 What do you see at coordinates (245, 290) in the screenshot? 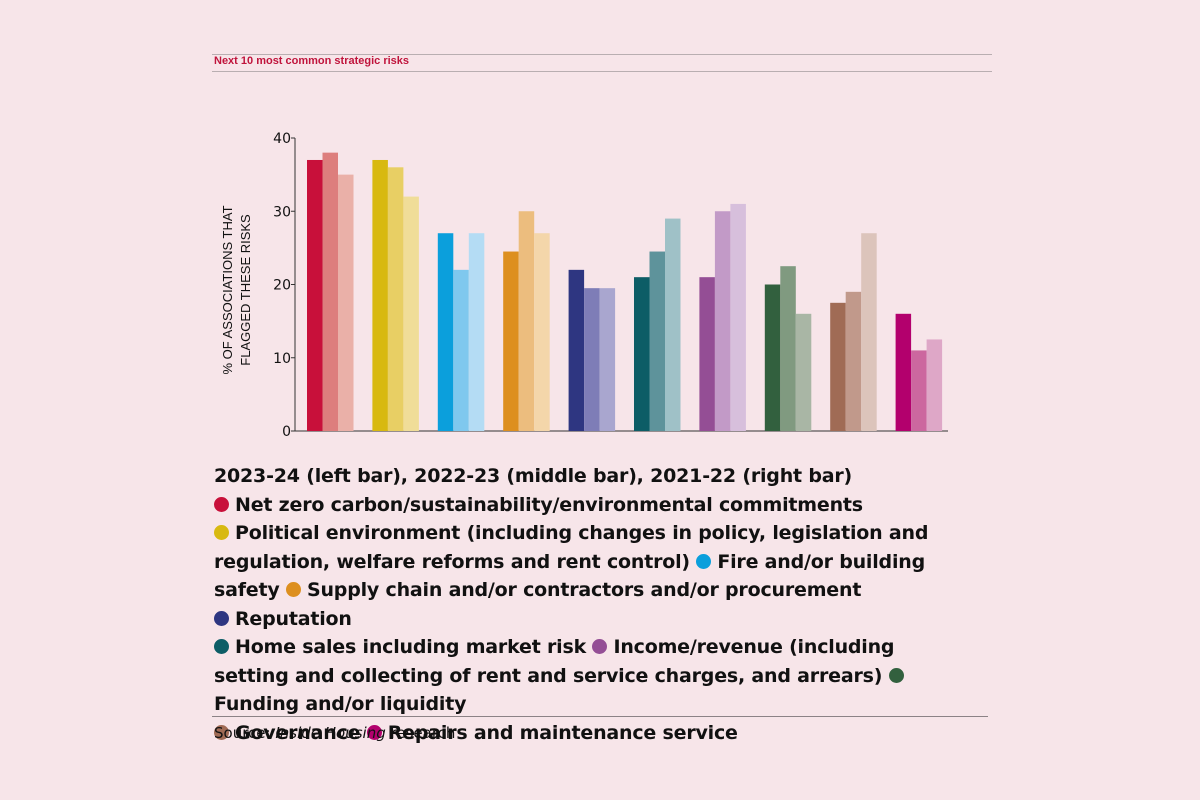
I see `y-axis-label: FLAGGED THESE RISKS` at bounding box center [245, 290].